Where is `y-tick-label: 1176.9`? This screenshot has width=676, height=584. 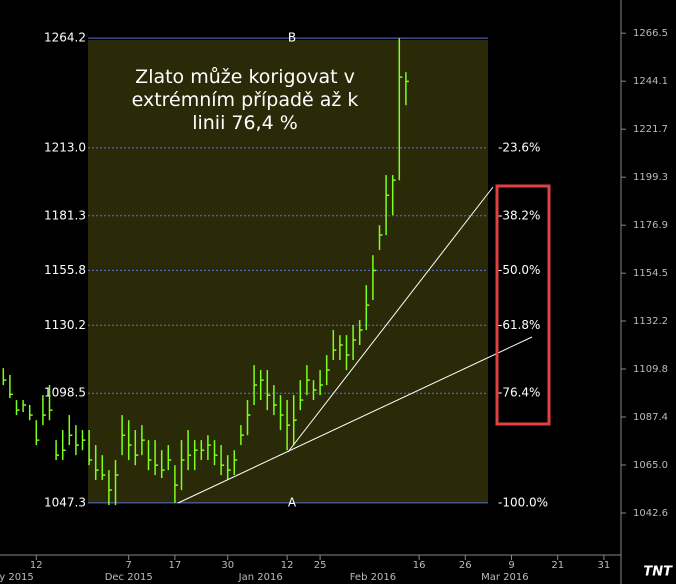 y-tick-label: 1176.9 is located at coordinates (650, 225).